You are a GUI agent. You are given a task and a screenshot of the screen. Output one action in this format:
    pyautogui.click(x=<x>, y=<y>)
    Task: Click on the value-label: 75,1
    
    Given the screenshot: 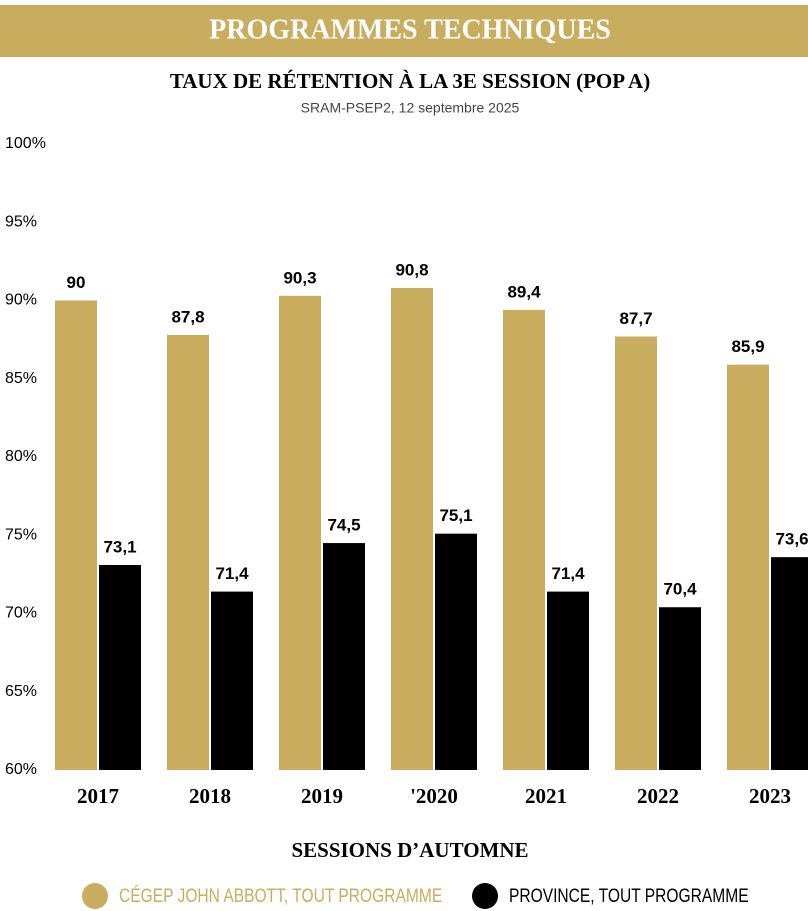 What is the action you would take?
    pyautogui.click(x=455, y=515)
    